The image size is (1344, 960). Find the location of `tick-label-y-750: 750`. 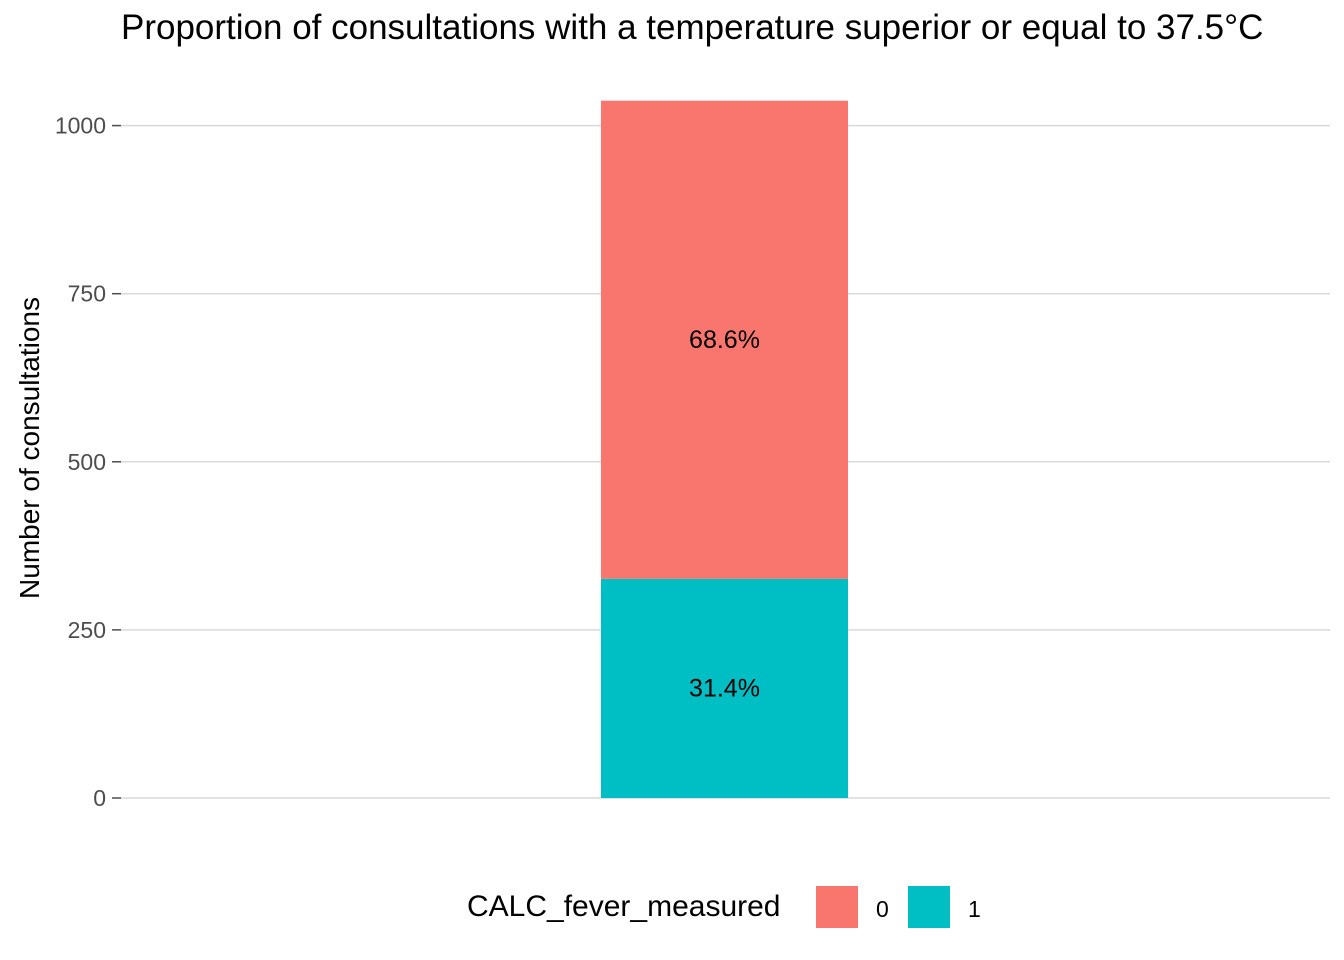

tick-label-y-750: 750 is located at coordinates (87, 294).